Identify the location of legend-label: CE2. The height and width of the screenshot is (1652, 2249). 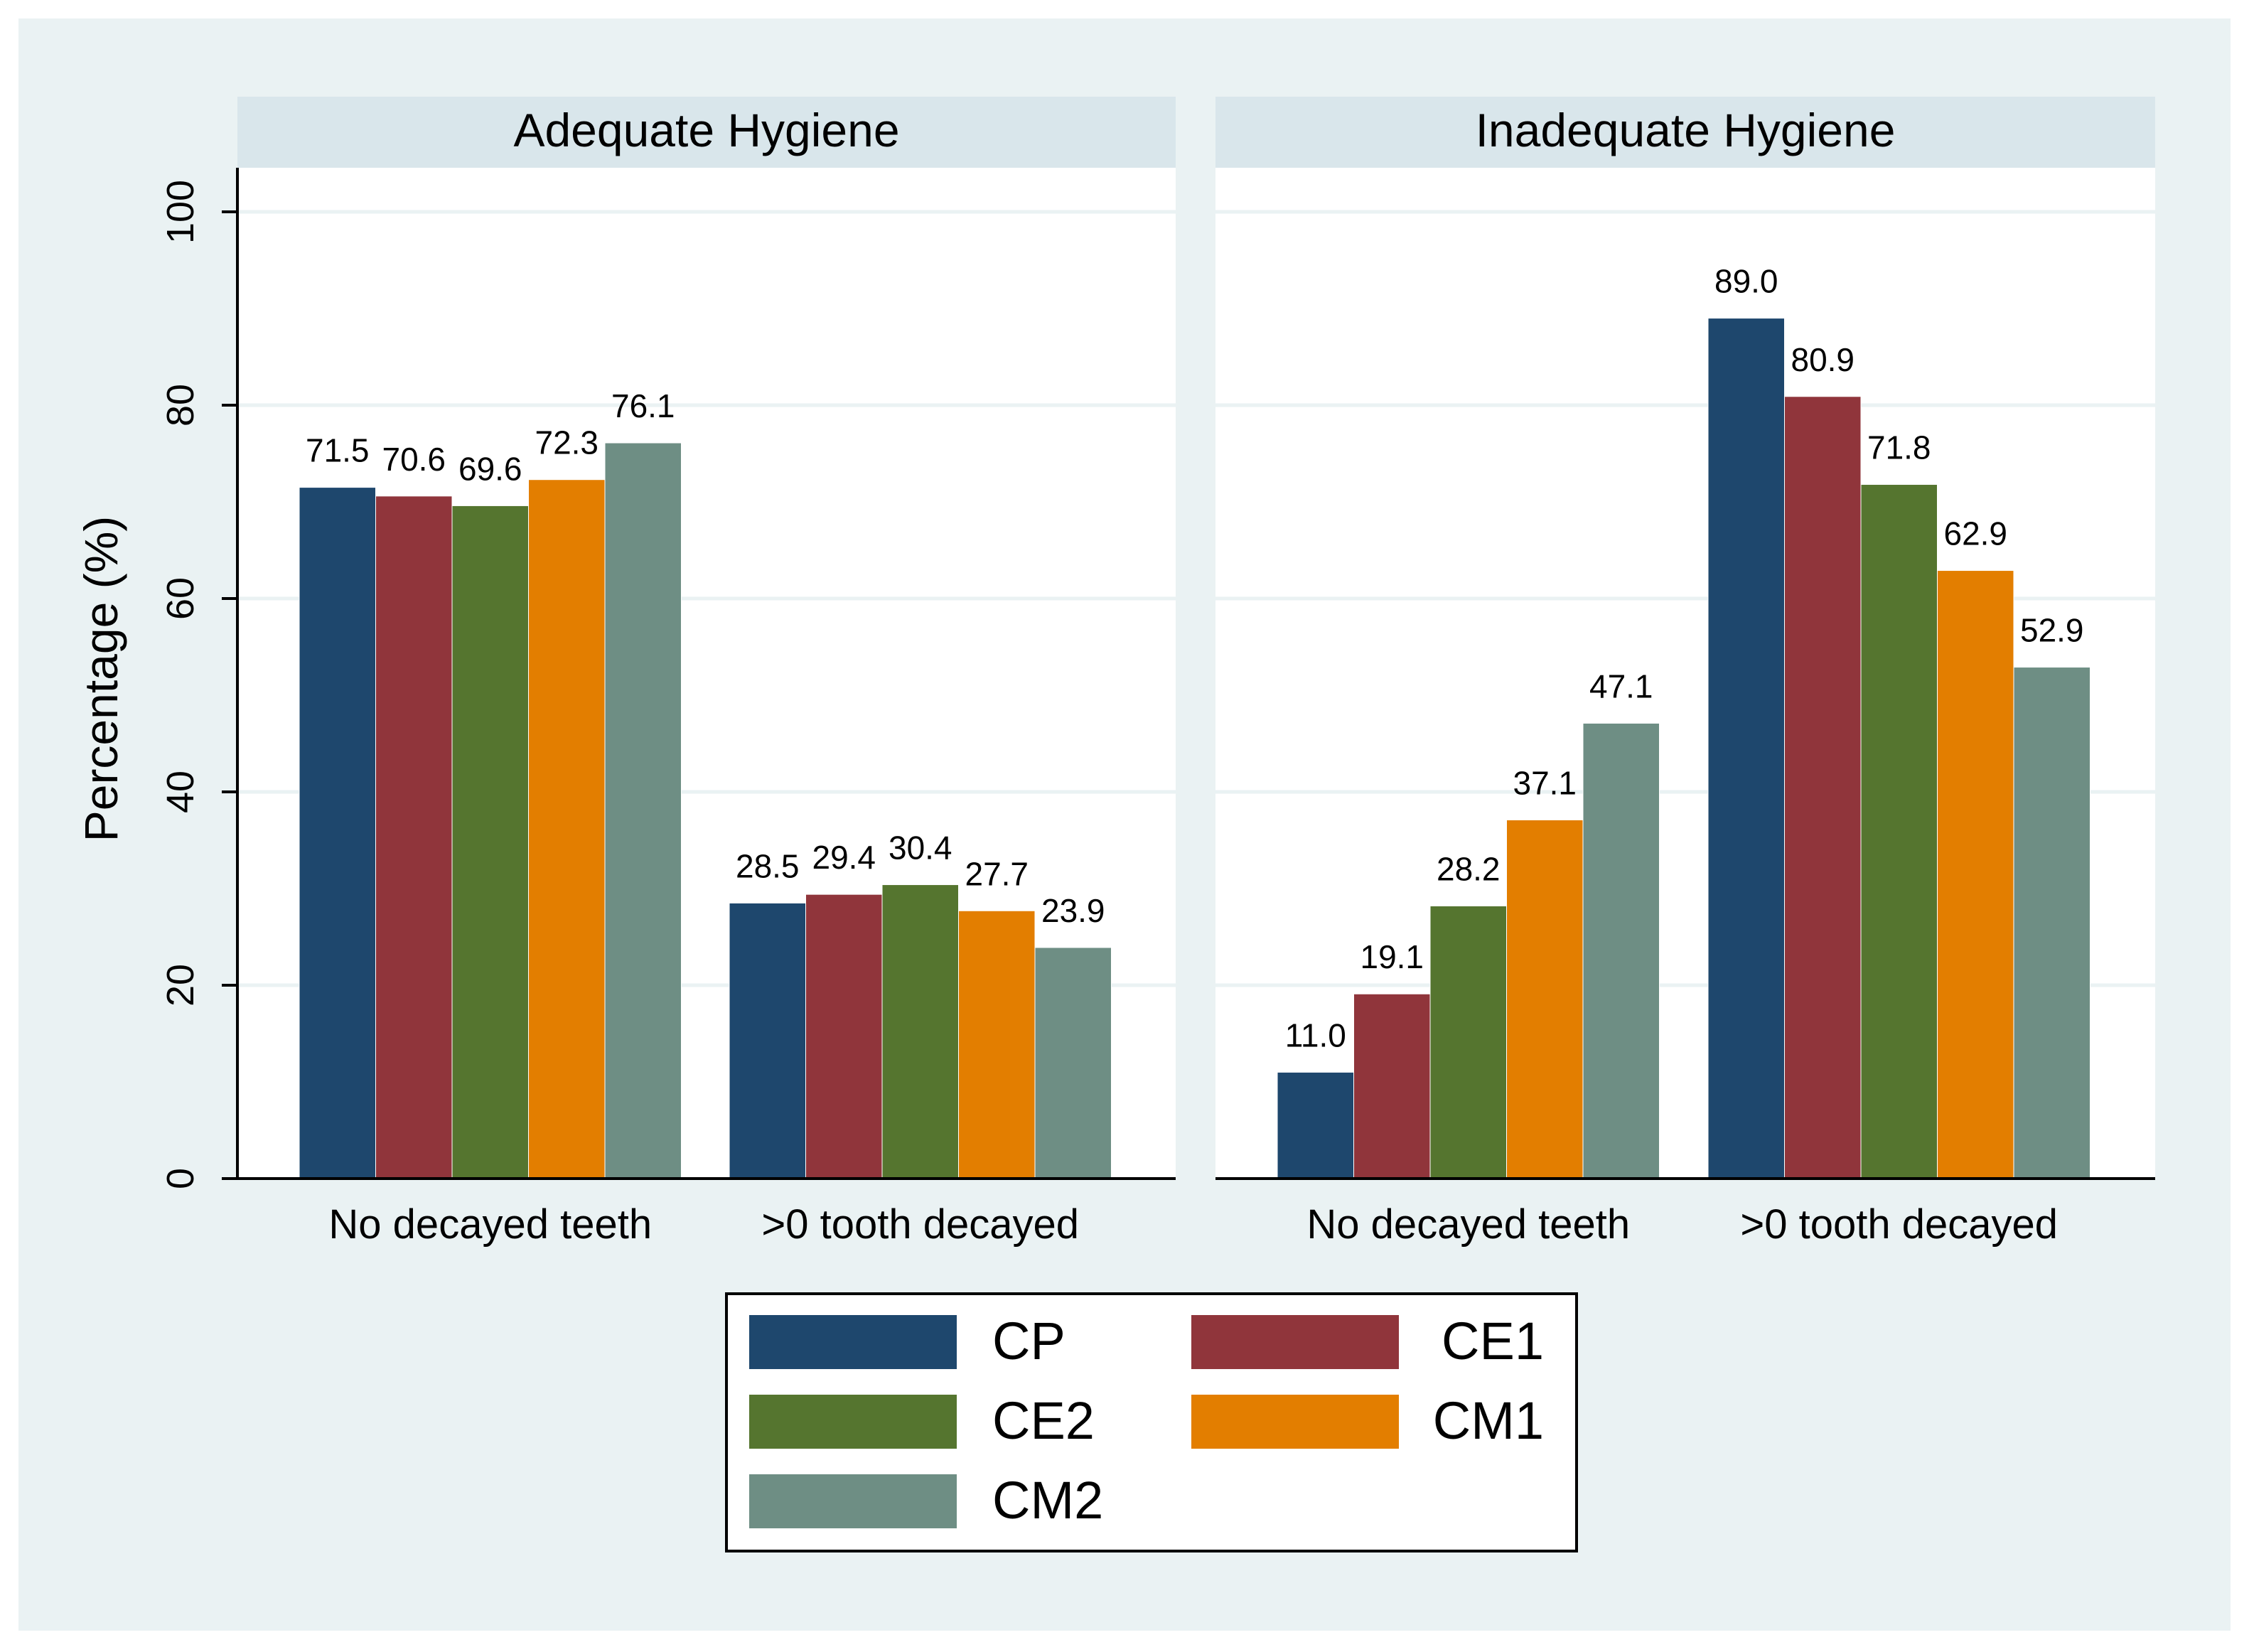
(1043, 1420).